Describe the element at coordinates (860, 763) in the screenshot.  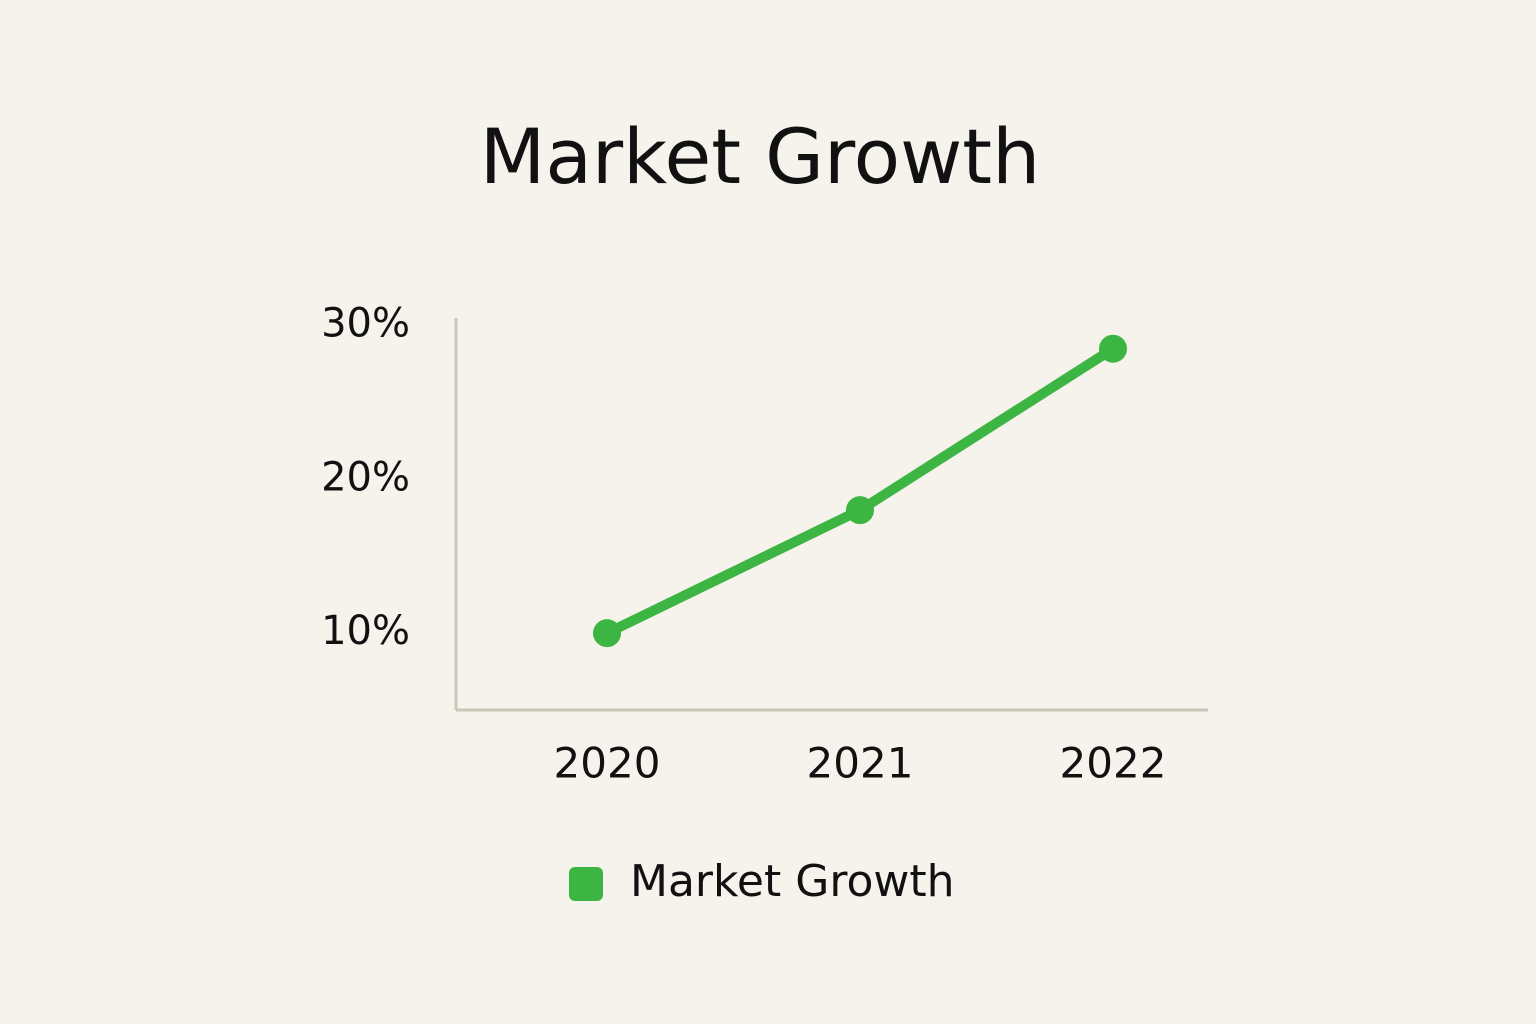
I see `x-tick-label: 2021` at that location.